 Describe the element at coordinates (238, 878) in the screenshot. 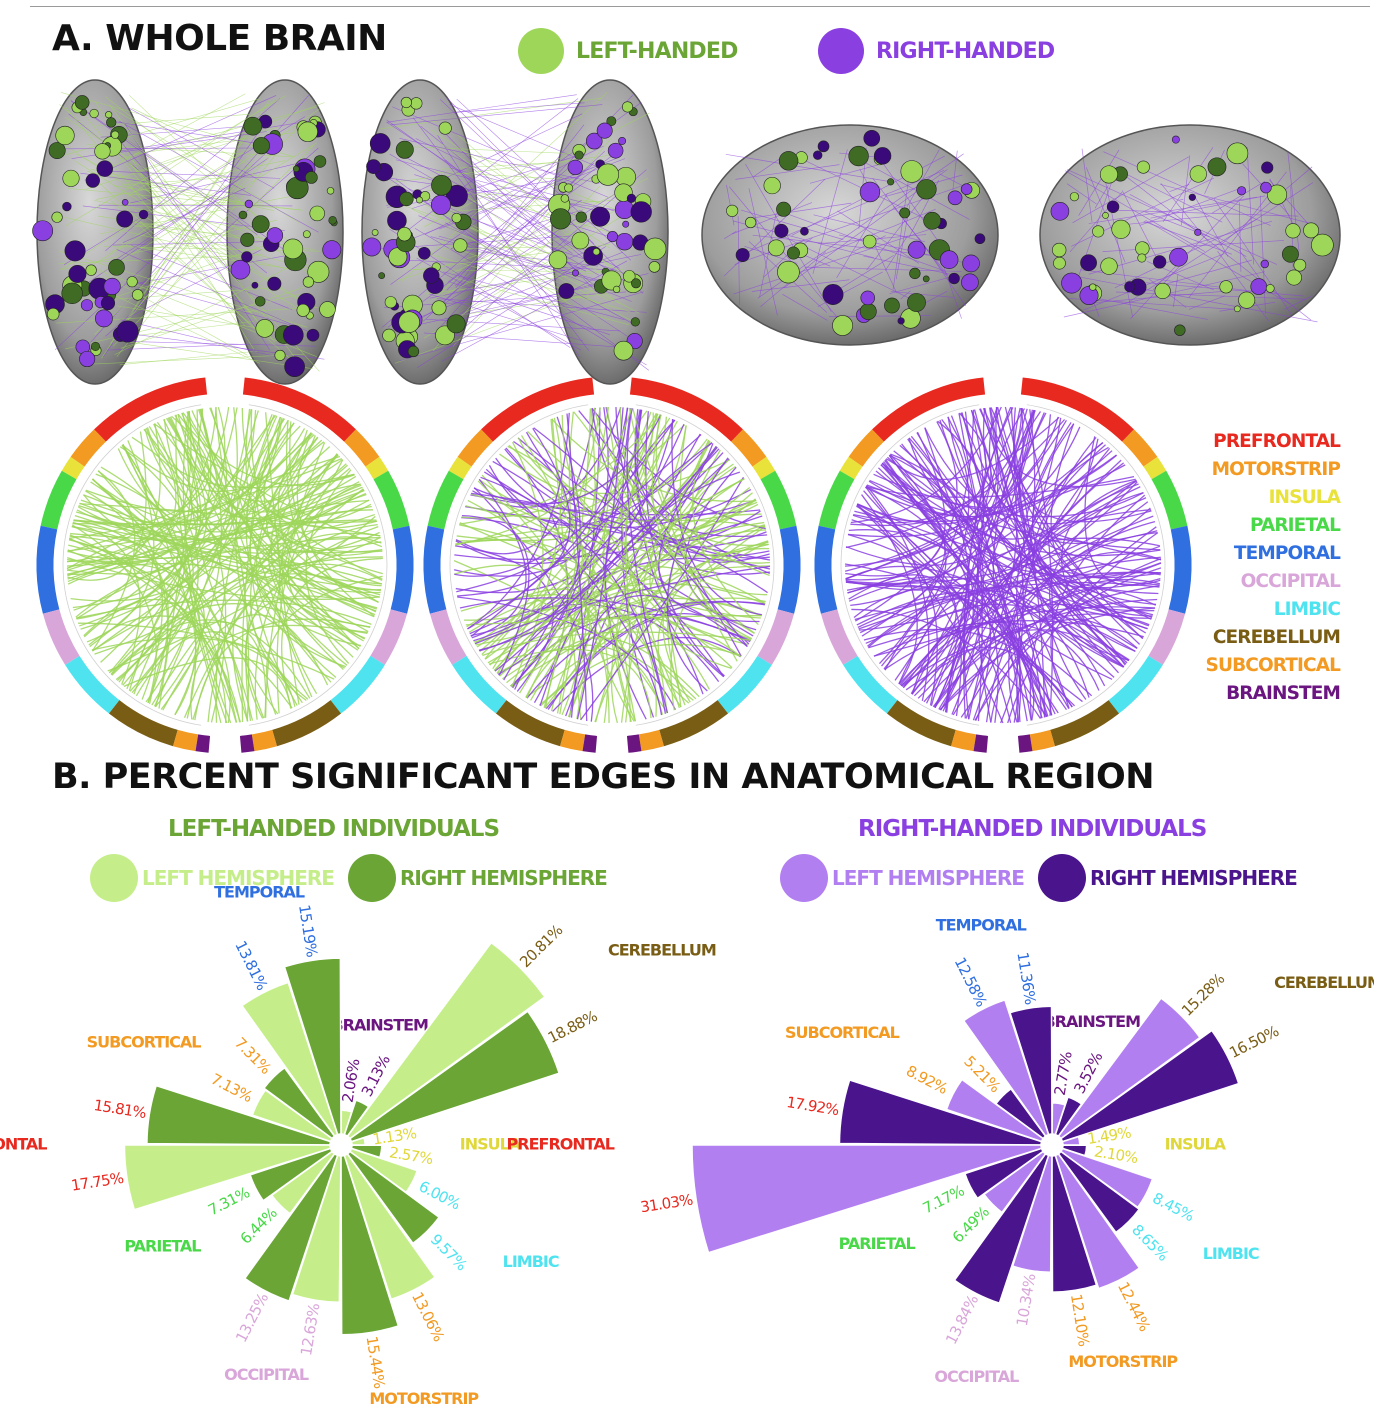

I see `lh-left-hemisphere-label: LEFT HEMISPHERE` at that location.